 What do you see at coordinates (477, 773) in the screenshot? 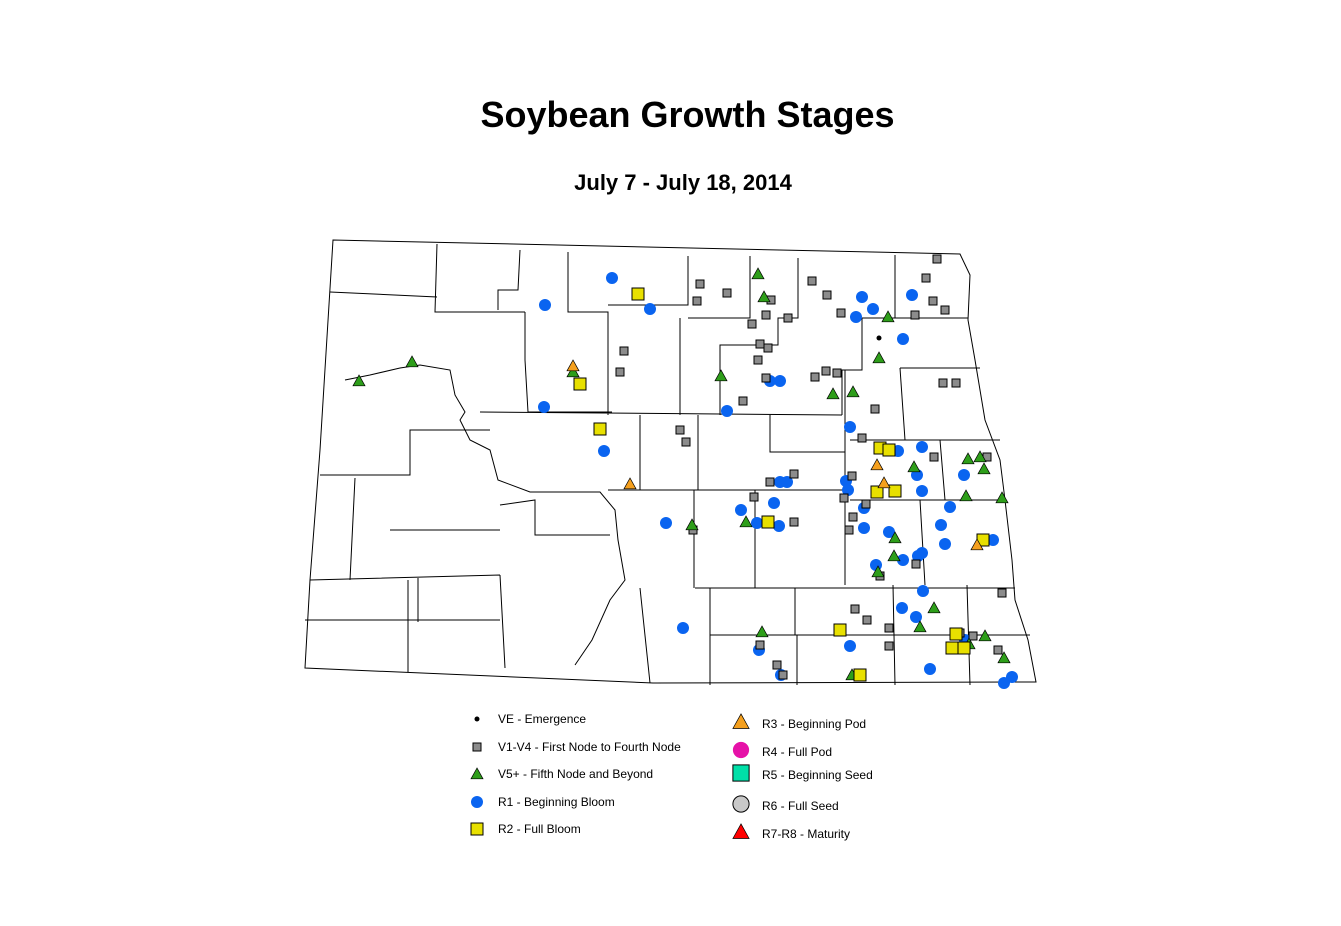
I see `legend-v5-icon` at bounding box center [477, 773].